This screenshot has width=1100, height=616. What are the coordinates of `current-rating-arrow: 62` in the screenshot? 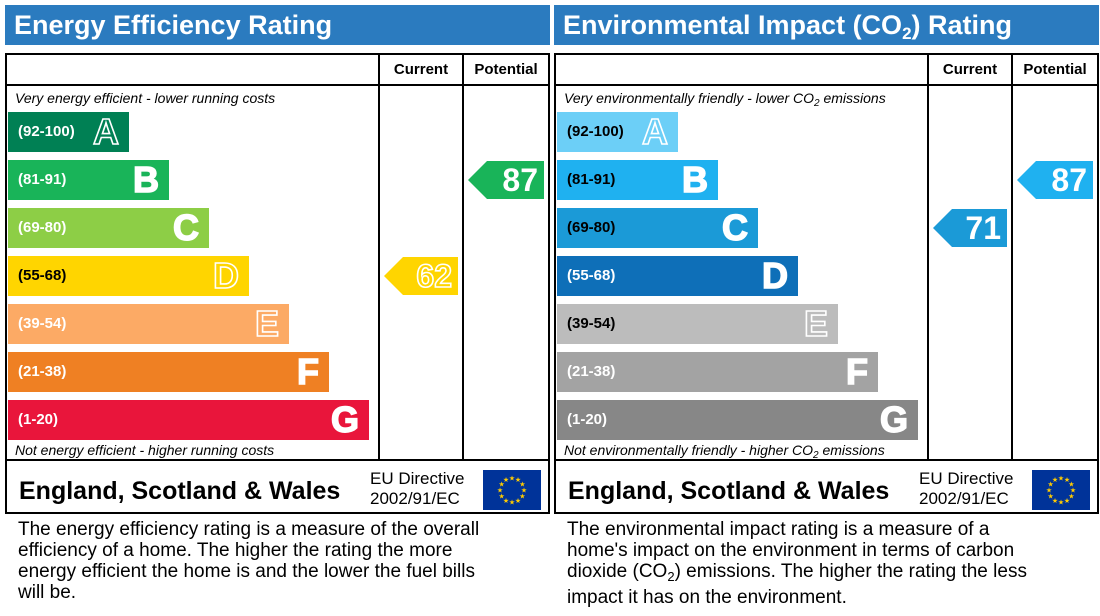 It's located at (421, 276).